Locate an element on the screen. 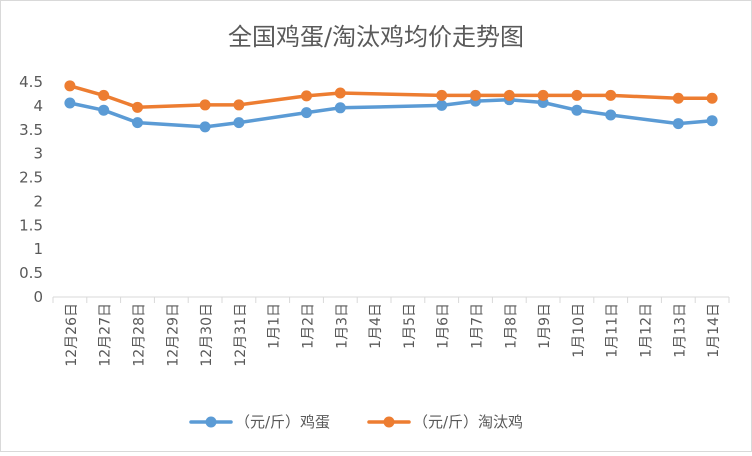 Image resolution: width=752 pixels, height=456 pixels. y-tick-label: 1.5 is located at coordinates (31, 225).